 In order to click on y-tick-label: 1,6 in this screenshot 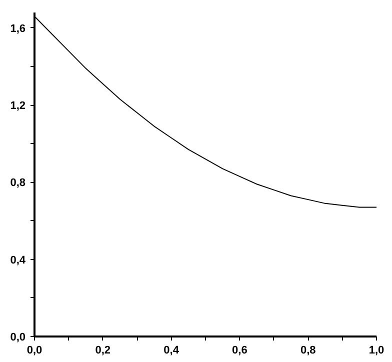, I will do `click(18, 28)`.